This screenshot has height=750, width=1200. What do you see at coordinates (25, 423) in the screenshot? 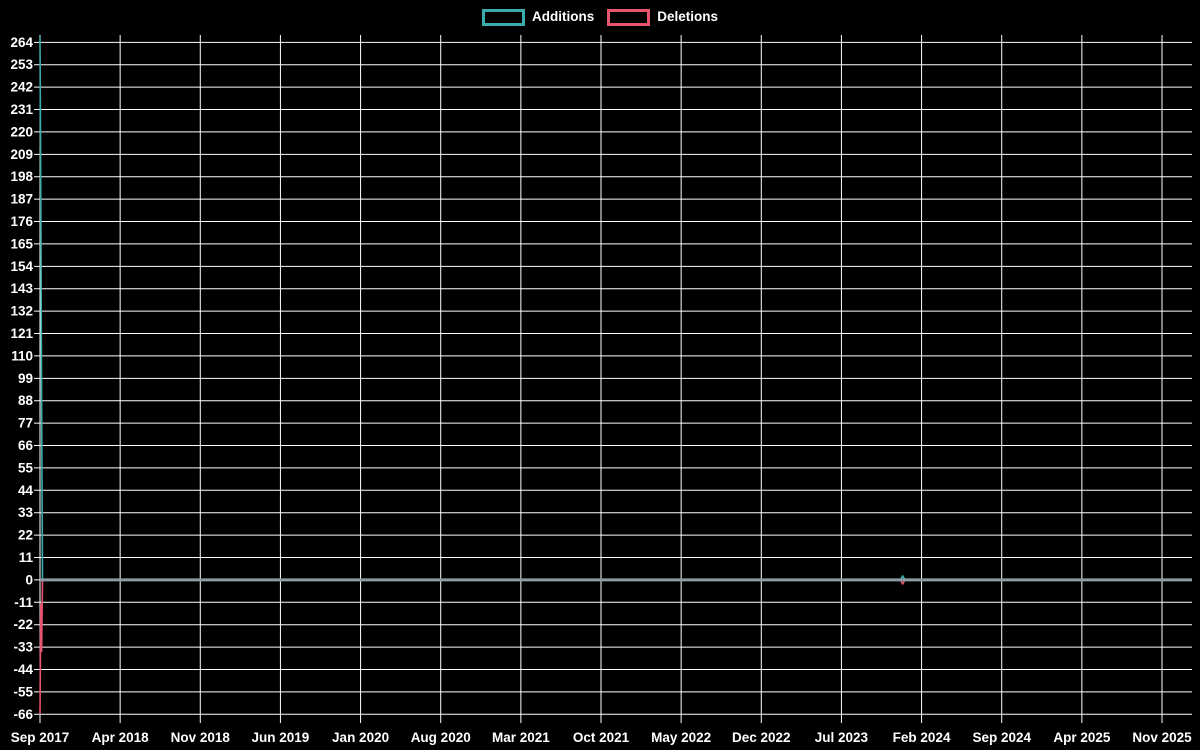
I see `y-tick-label: 77` at bounding box center [25, 423].